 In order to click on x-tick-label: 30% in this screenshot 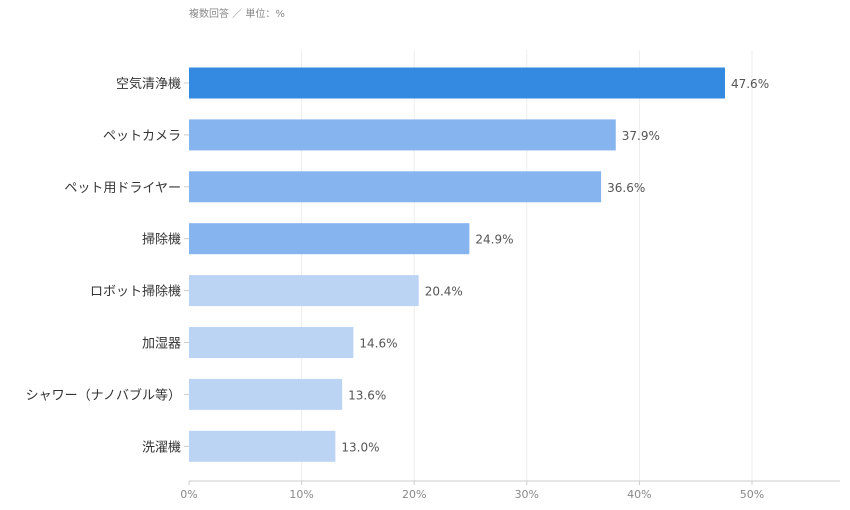, I will do `click(527, 494)`.